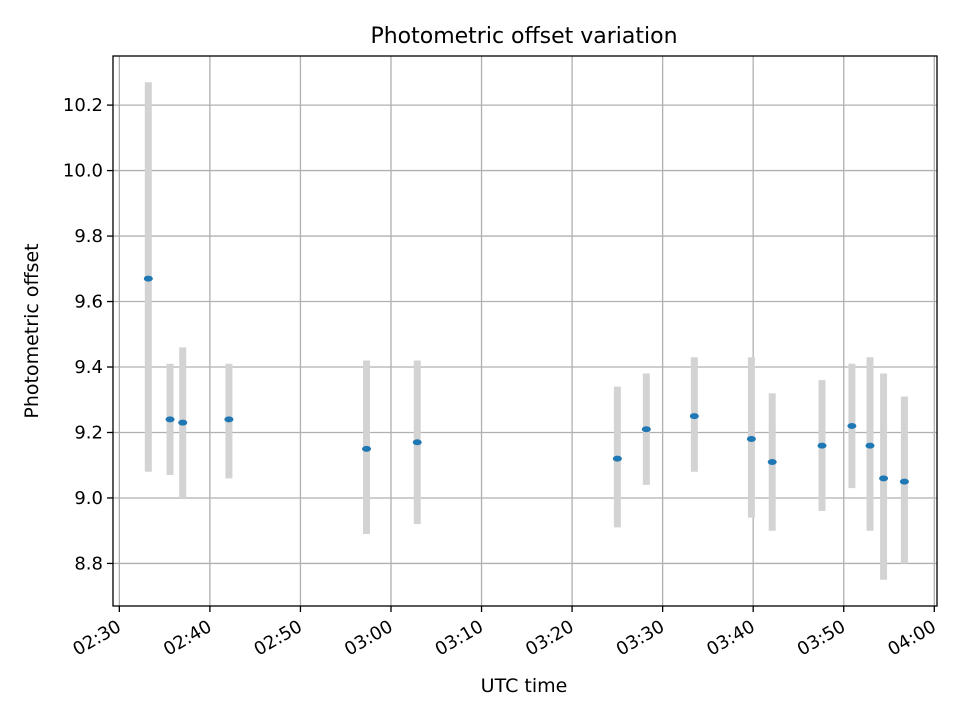  What do you see at coordinates (523, 36) in the screenshot?
I see `chart-title: Photometric offset variation` at bounding box center [523, 36].